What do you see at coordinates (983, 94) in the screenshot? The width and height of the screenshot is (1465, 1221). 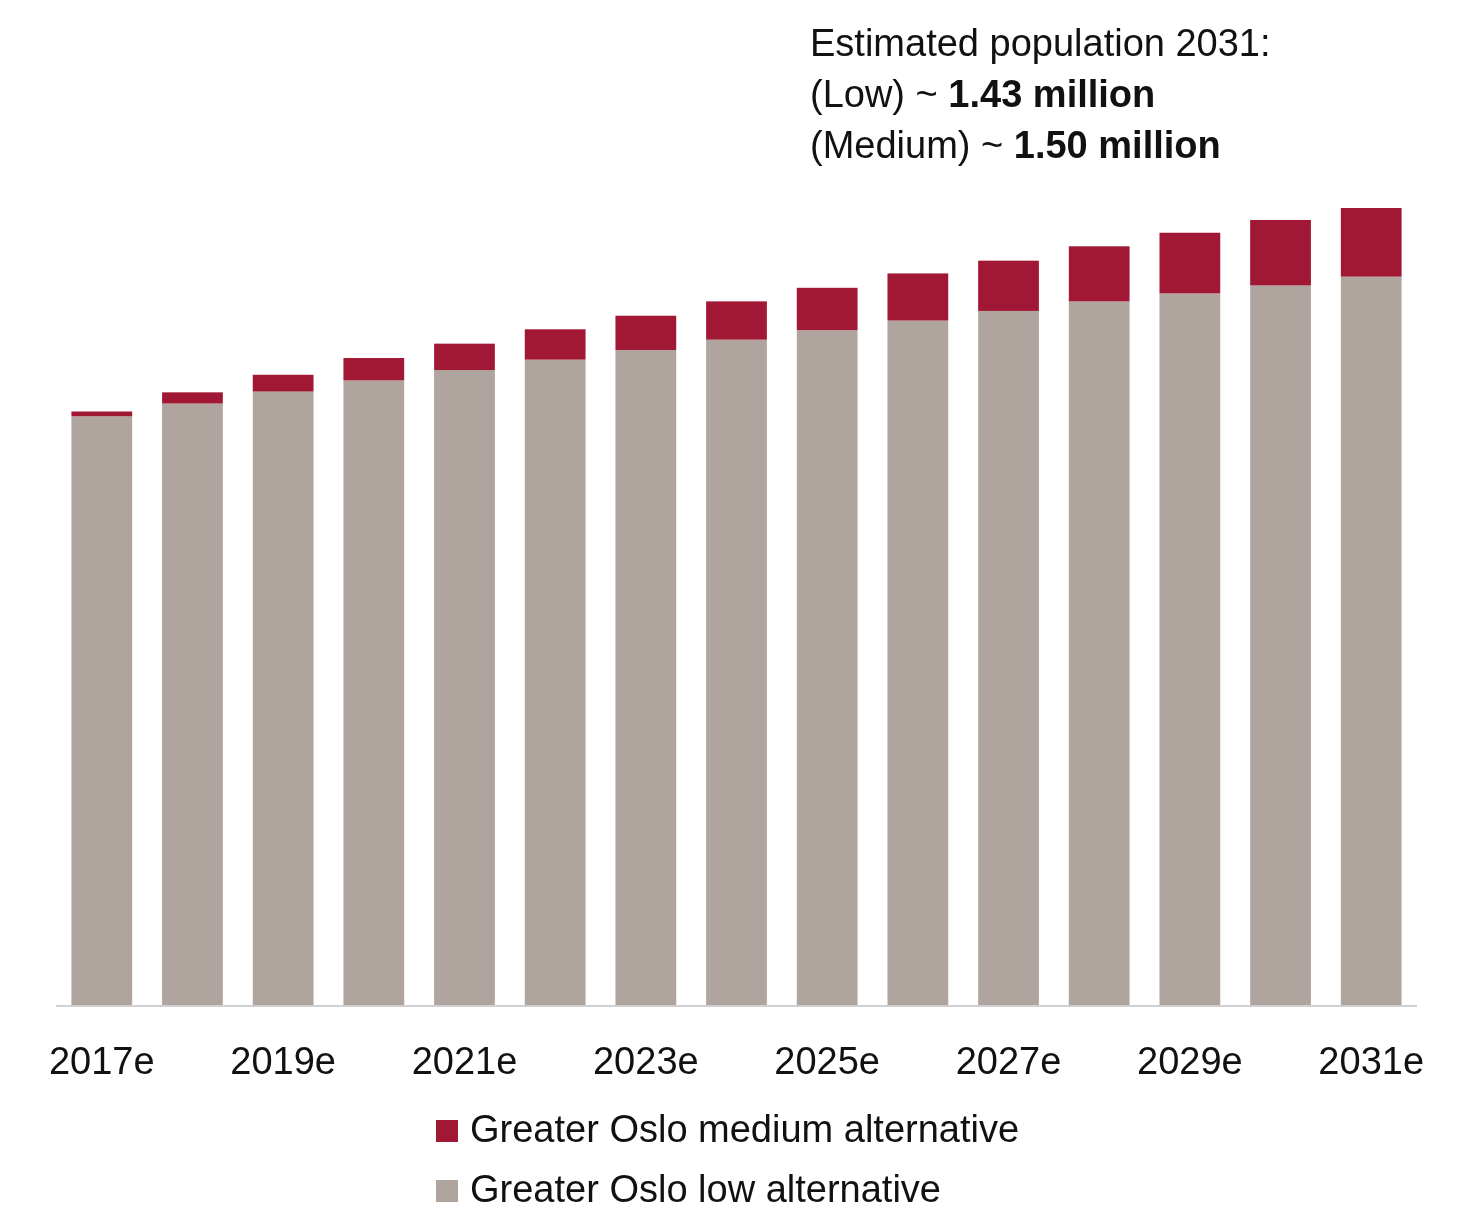 I see `text: (Low) ~ 1.43 million` at bounding box center [983, 94].